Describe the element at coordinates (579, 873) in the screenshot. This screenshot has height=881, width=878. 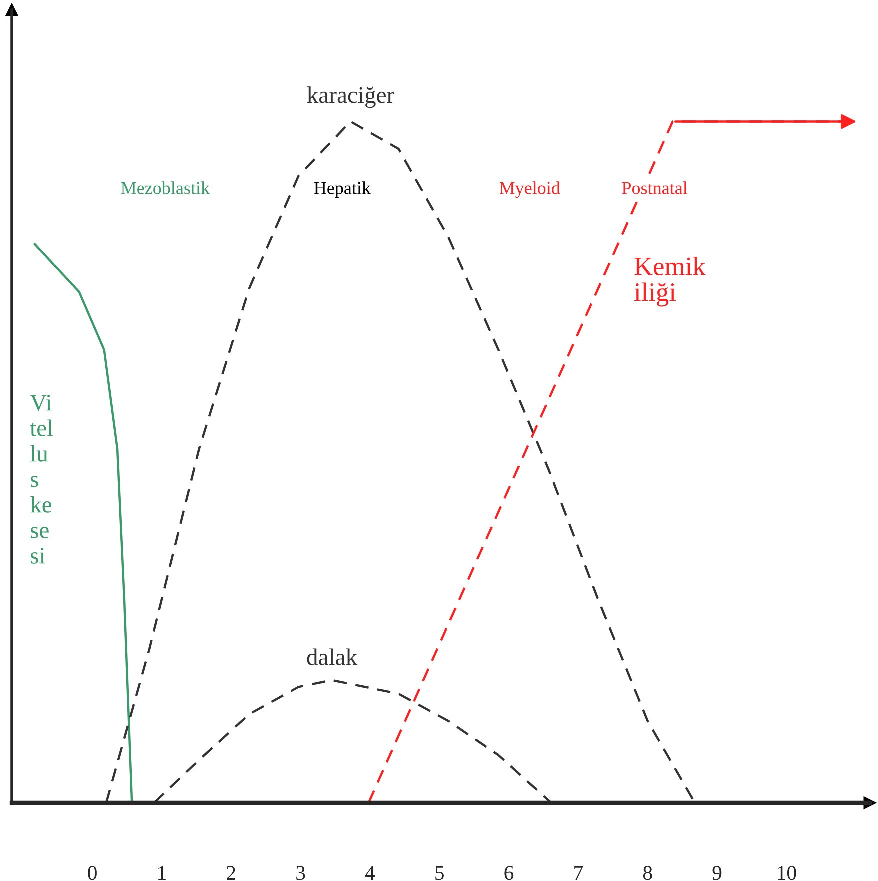
I see `x-tick-label: 7` at that location.